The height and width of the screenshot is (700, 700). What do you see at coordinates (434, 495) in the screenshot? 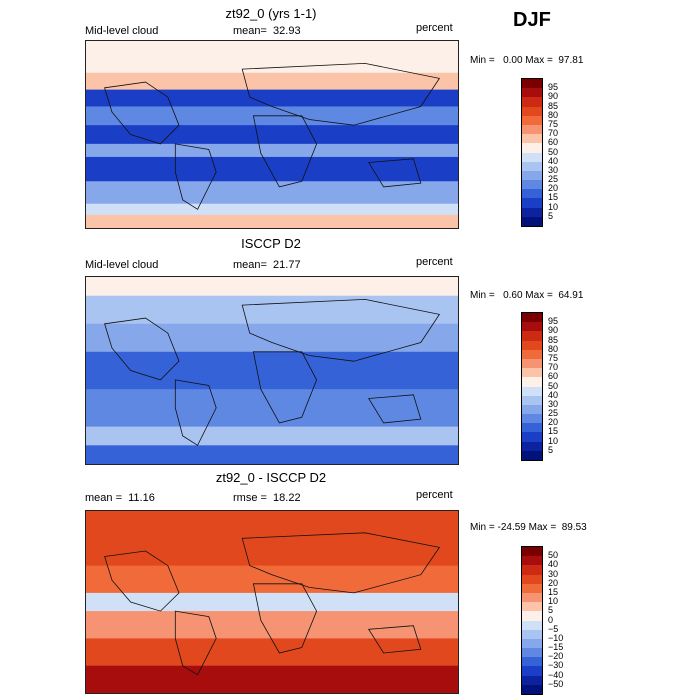
I see `panel-3-units-label: percent` at bounding box center [434, 495].